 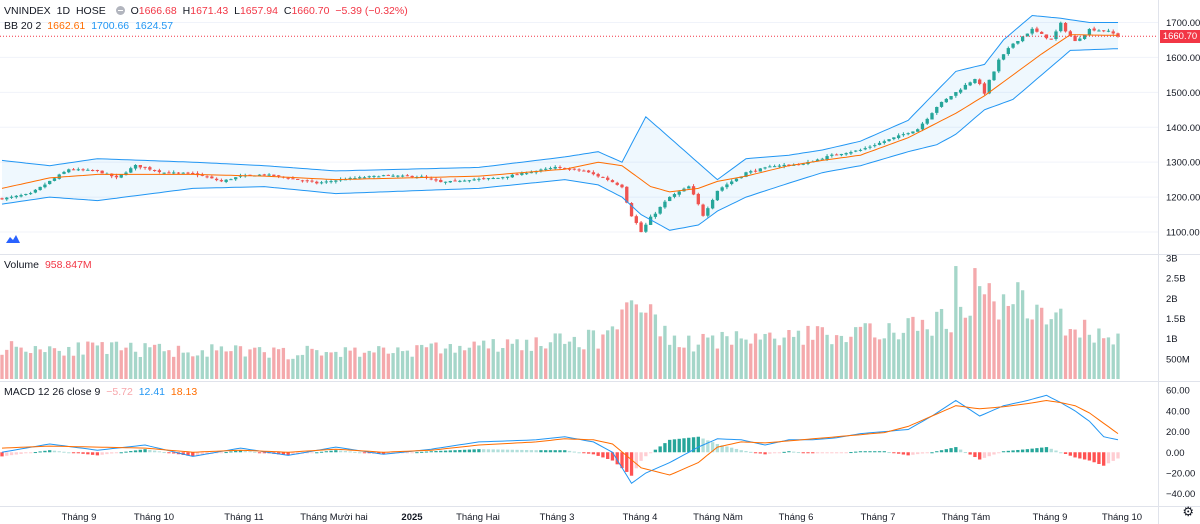 I want to click on bb-legend: BB 20 2 1662.61 1700.66 1624.57, so click(x=90, y=26).